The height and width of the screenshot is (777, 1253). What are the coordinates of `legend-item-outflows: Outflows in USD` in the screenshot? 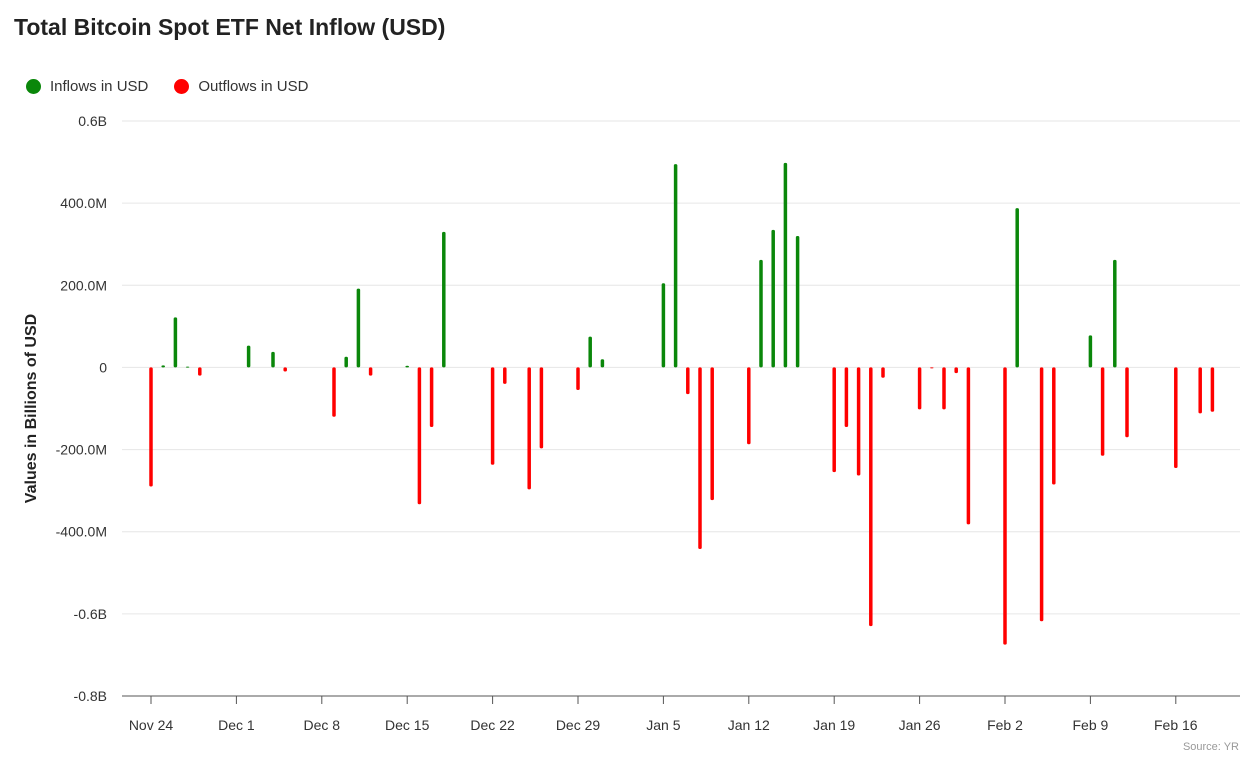 It's located at (241, 86).